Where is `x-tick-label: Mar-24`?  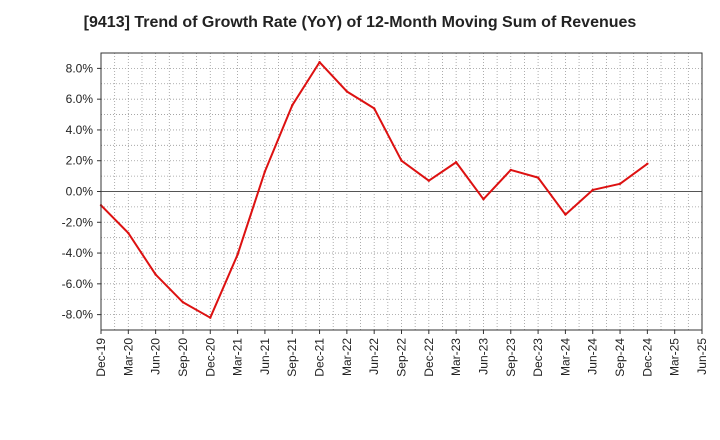 x-tick-label: Mar-24 is located at coordinates (565, 357).